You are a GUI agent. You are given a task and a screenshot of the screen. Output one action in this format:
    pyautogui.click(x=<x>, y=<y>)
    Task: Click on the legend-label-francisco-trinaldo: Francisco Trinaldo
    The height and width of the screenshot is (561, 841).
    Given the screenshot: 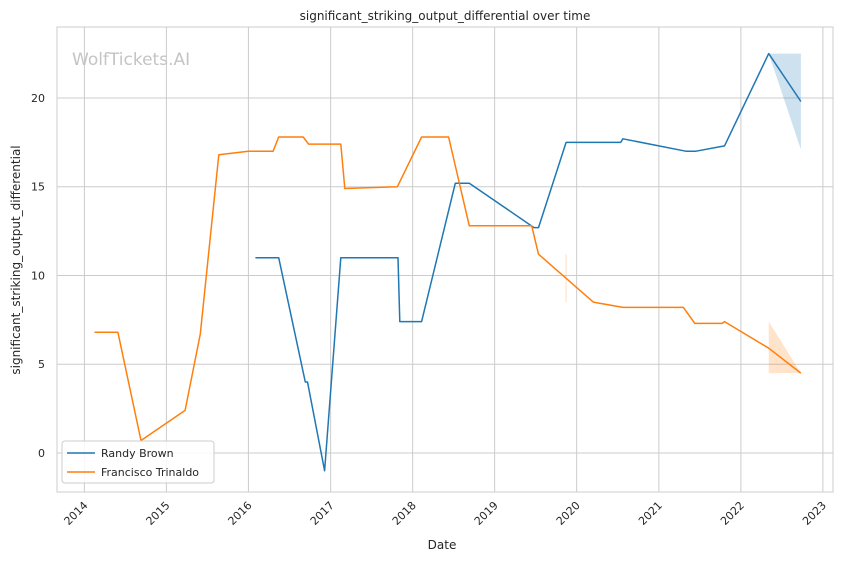 What is the action you would take?
    pyautogui.click(x=150, y=472)
    